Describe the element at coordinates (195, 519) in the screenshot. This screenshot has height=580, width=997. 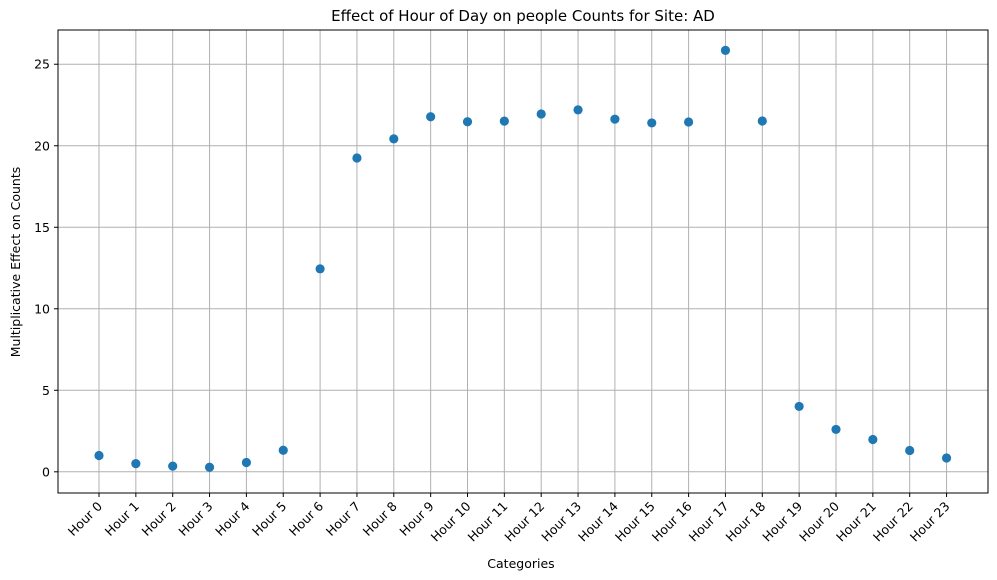
I see `x-tick-label: Hour 3` at that location.